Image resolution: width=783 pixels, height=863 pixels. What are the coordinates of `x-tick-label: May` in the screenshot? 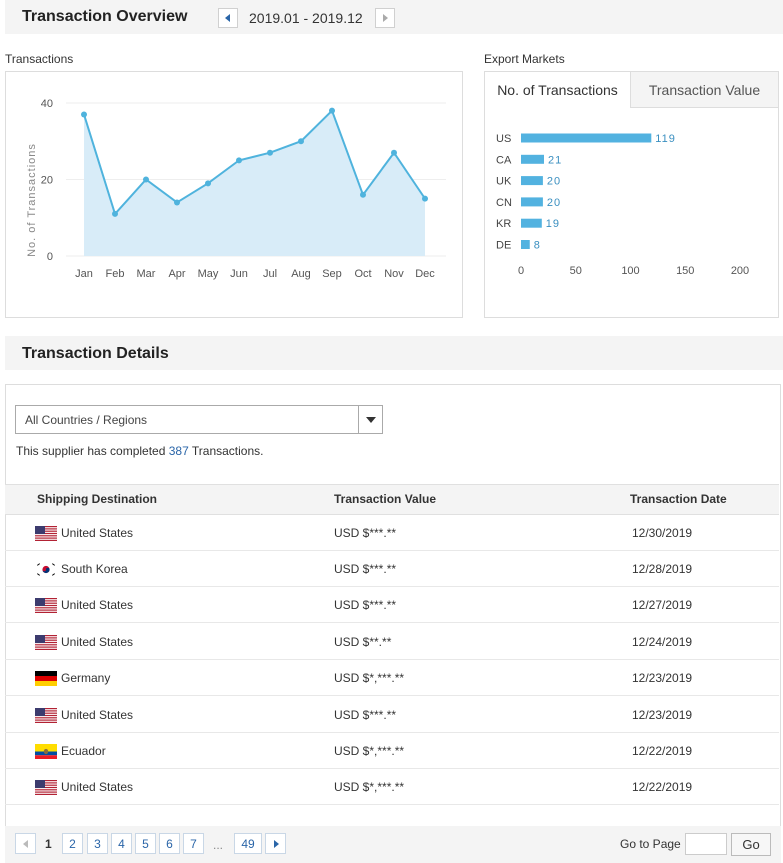 It's located at (208, 274).